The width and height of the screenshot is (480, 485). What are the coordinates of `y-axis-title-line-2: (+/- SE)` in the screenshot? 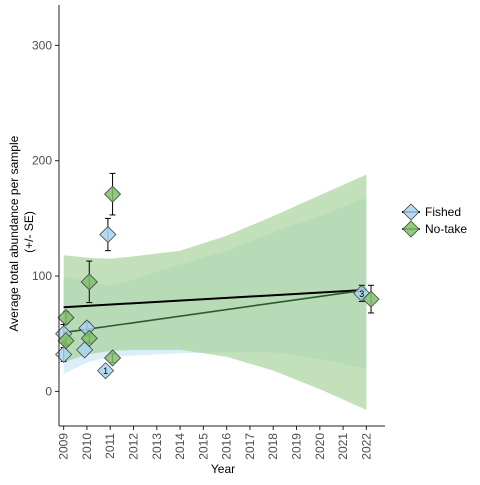 It's located at (29, 232).